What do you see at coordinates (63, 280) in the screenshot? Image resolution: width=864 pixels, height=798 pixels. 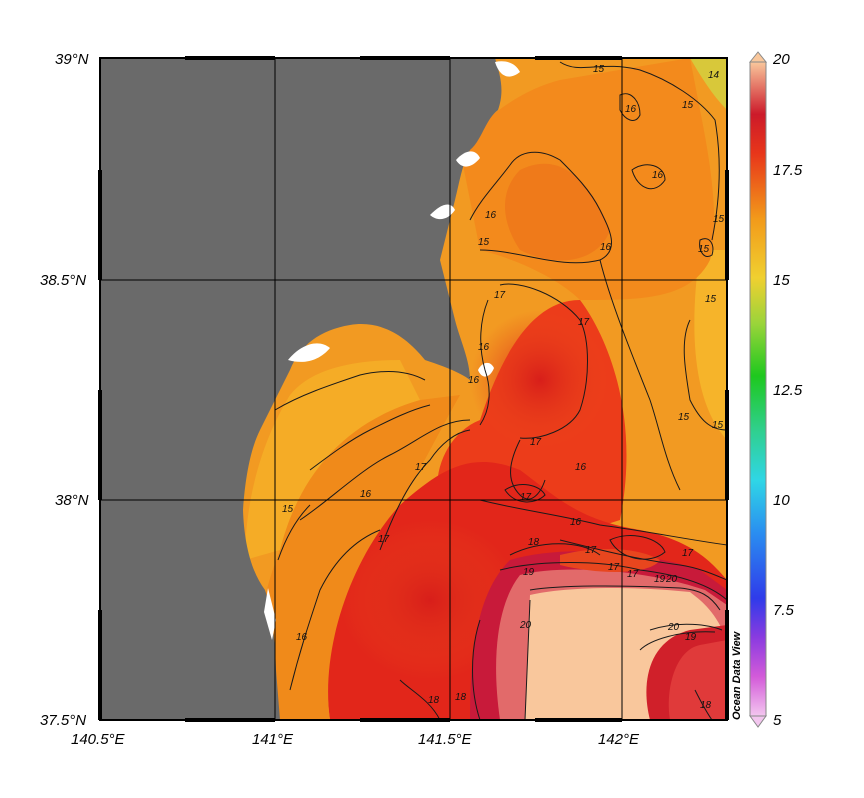 I see `lat-label-38-5: 38.5°N` at bounding box center [63, 280].